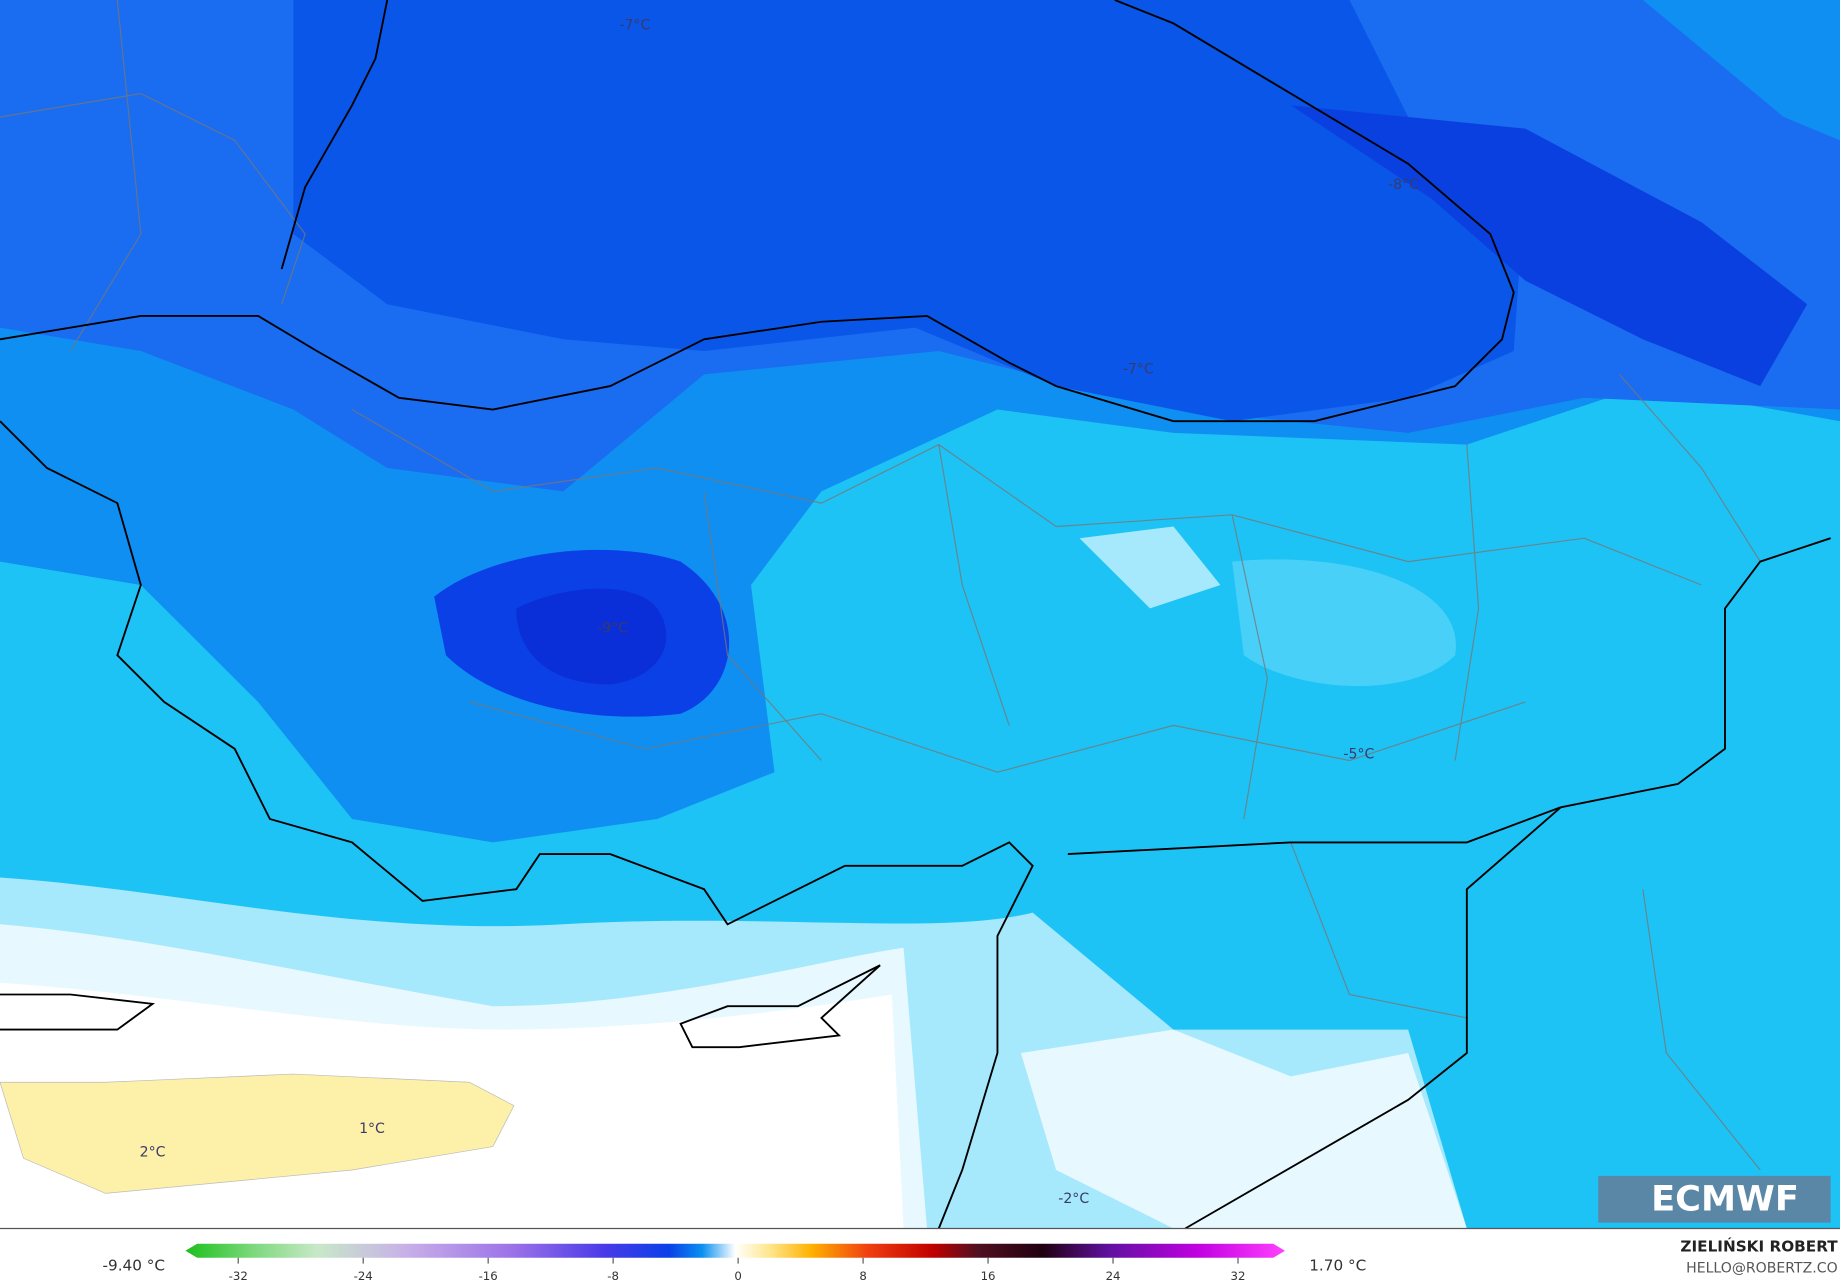 This screenshot has width=1840, height=1287. Describe the element at coordinates (153, 1152) in the screenshot. I see `temperature-label: 2°C` at that location.